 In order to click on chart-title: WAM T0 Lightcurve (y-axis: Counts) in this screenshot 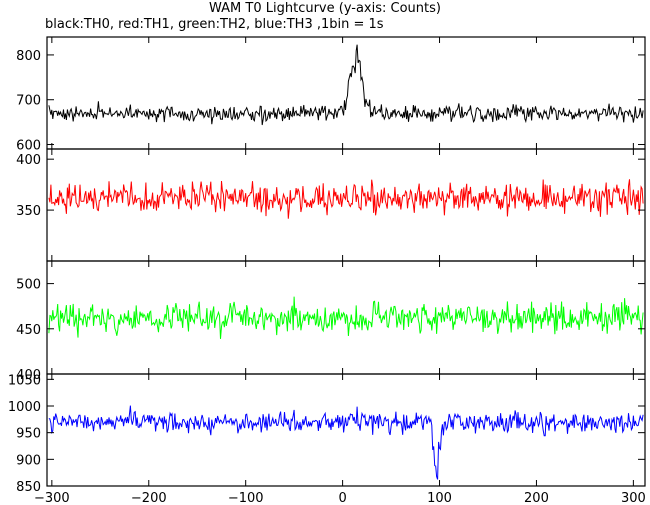, I will do `click(325, 8)`.